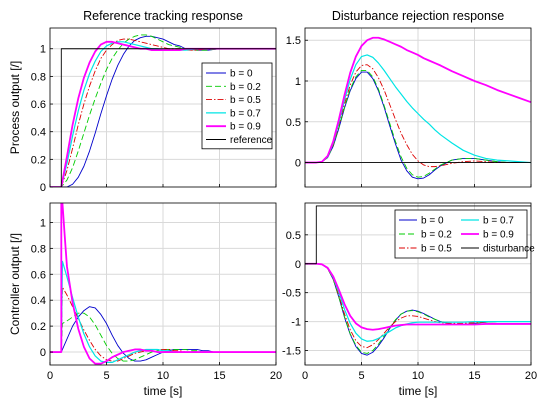 This screenshot has height=405, width=550. I want to click on legend-label: reference, so click(251, 140).